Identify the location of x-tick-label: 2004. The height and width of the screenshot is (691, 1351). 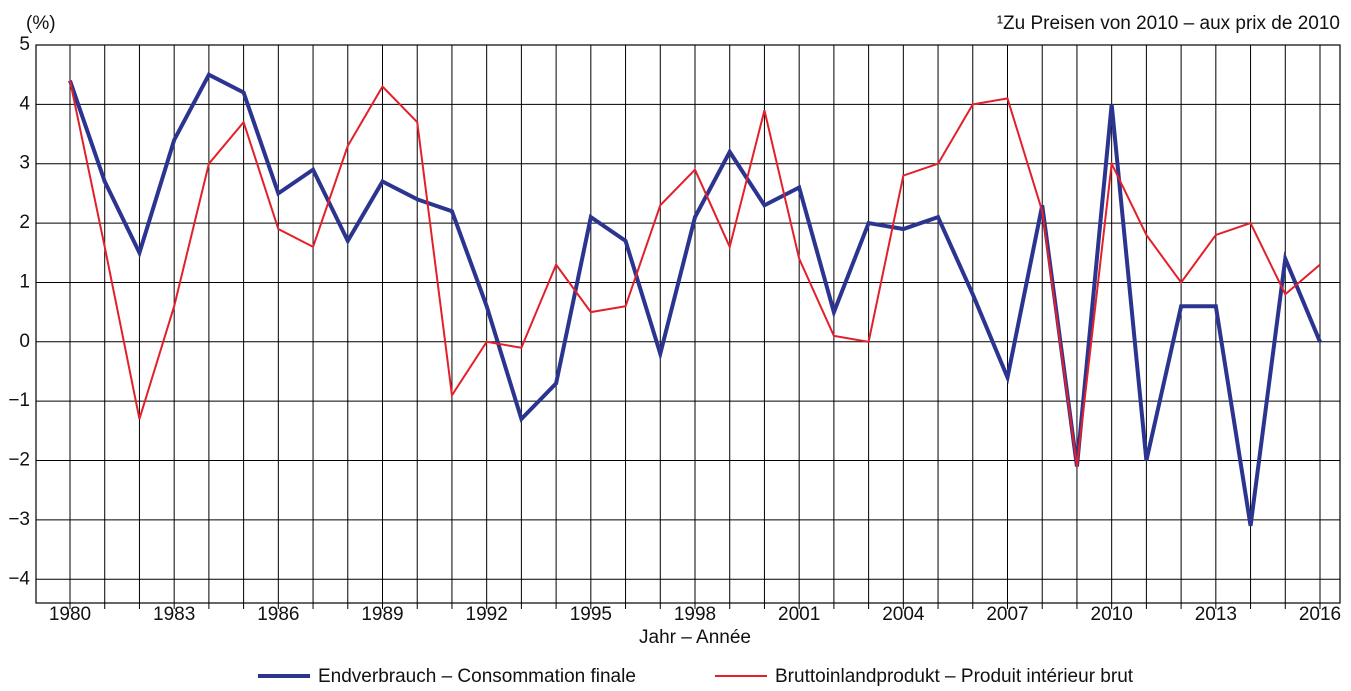
(903, 614).